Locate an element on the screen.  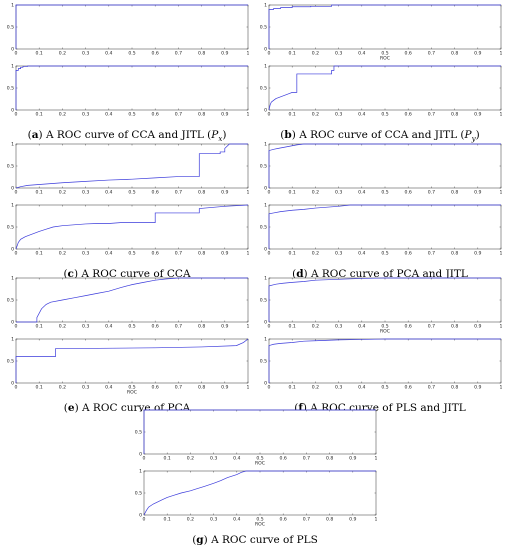
caption-paren: ) is located at coordinates (306, 408).